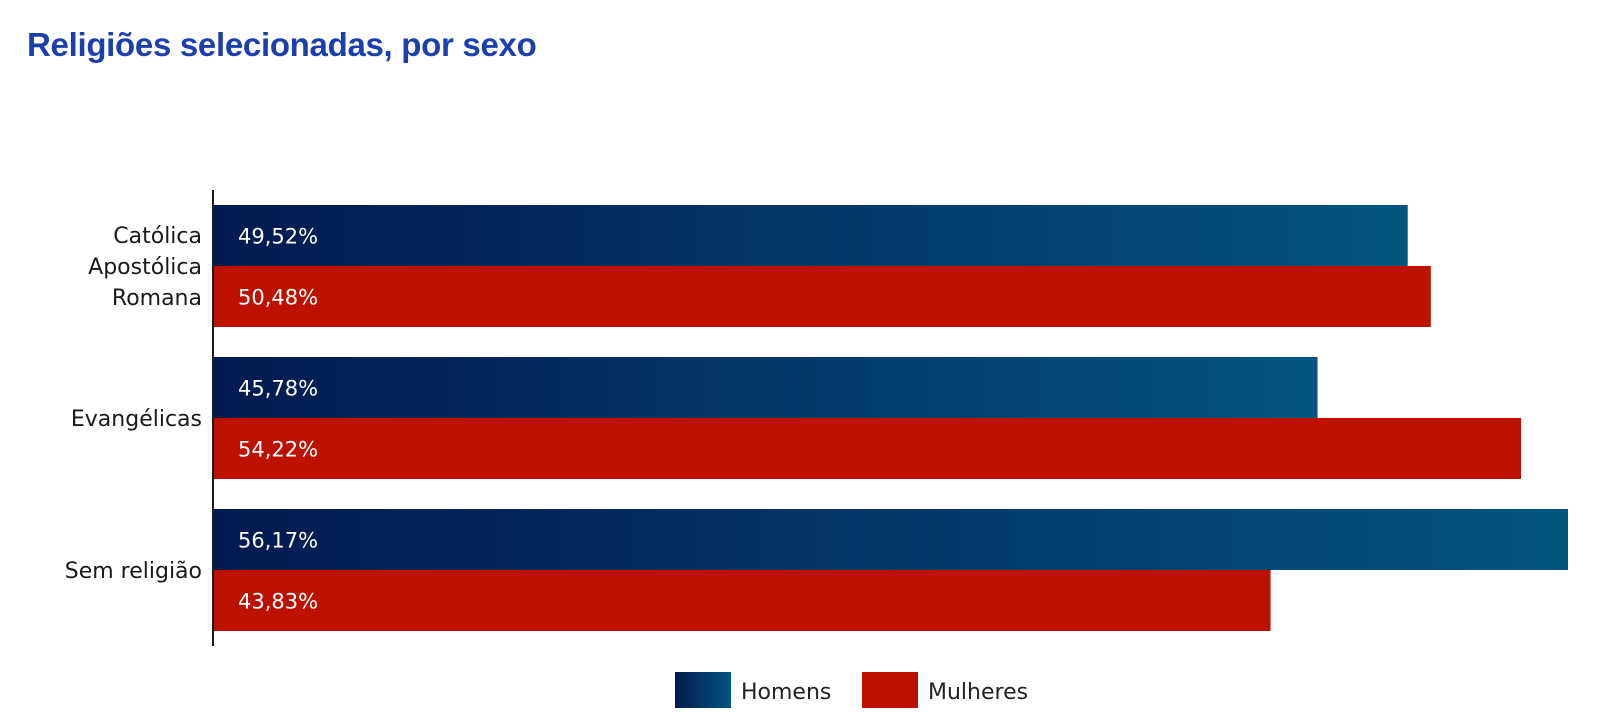 The height and width of the screenshot is (717, 1600). What do you see at coordinates (278, 450) in the screenshot?
I see `value-label-mulheres-1: 54,22%` at bounding box center [278, 450].